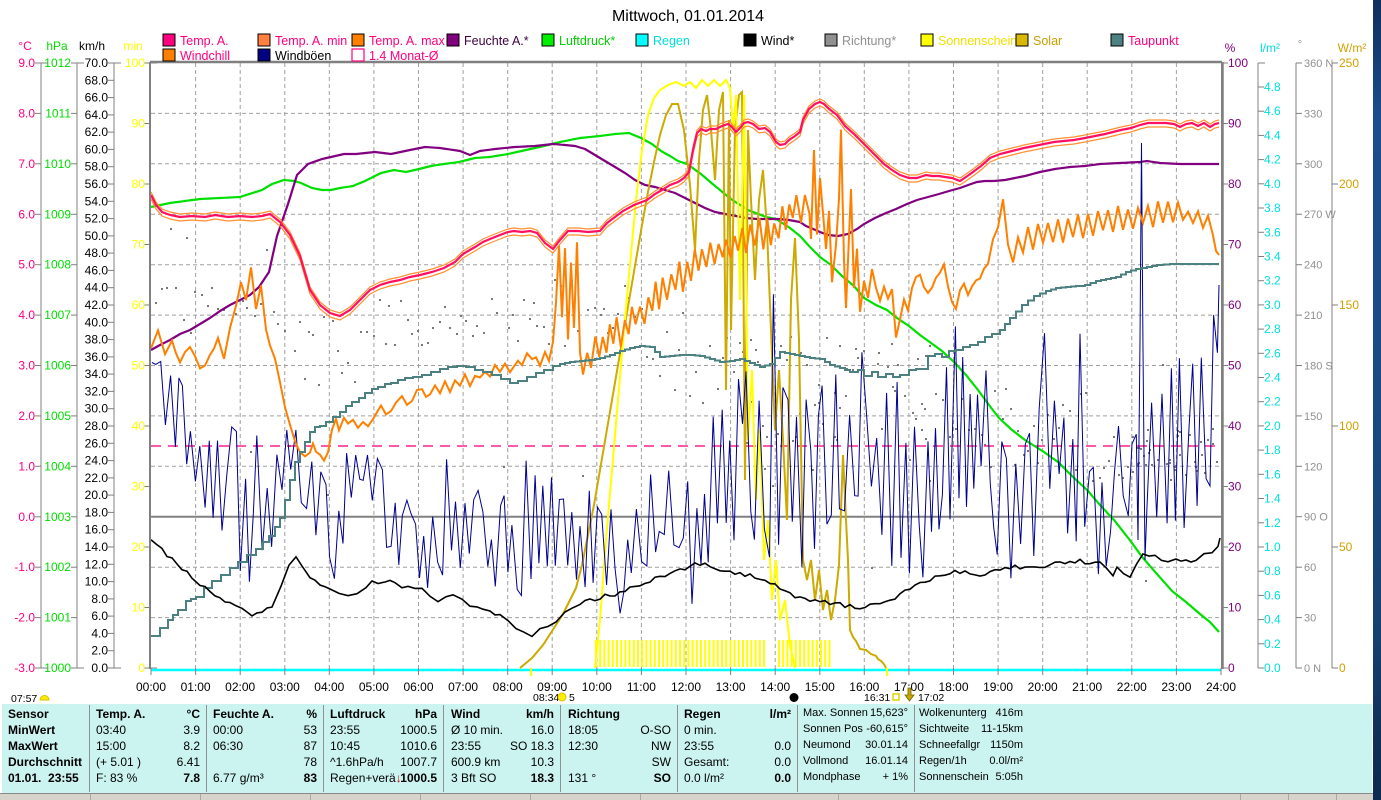 The height and width of the screenshot is (800, 1381). What do you see at coordinates (97, 547) in the screenshot?
I see `svg-text: 14.0` at bounding box center [97, 547].